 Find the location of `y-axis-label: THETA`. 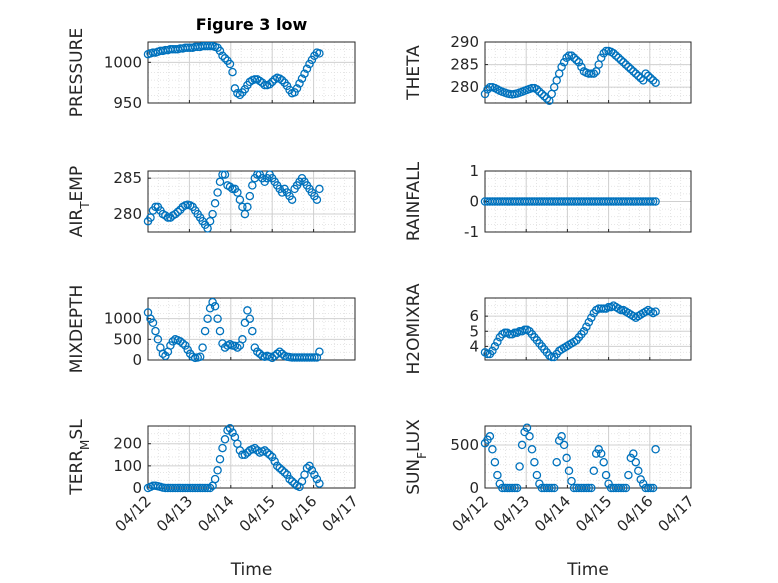

y-axis-label: THETA is located at coordinates (414, 73).